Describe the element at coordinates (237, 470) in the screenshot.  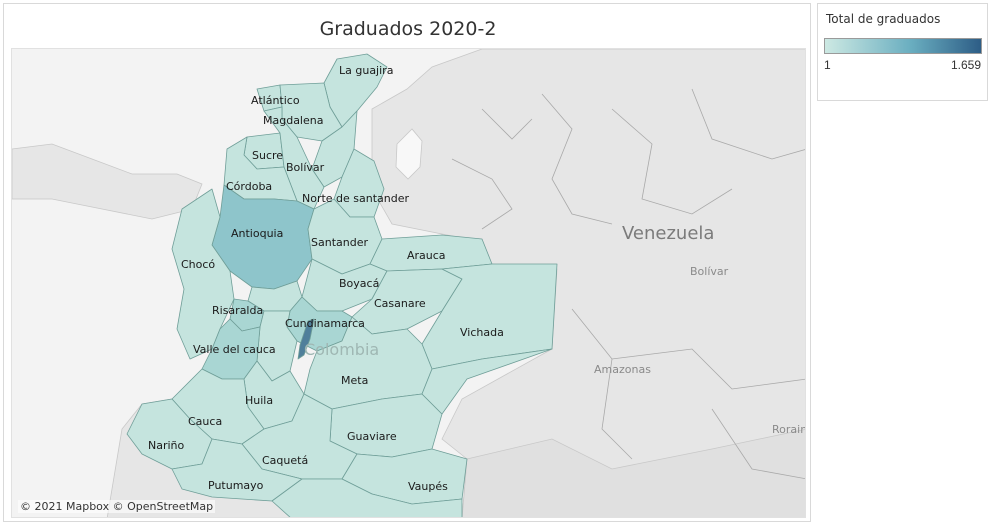
I see `dept-putumayo` at that location.